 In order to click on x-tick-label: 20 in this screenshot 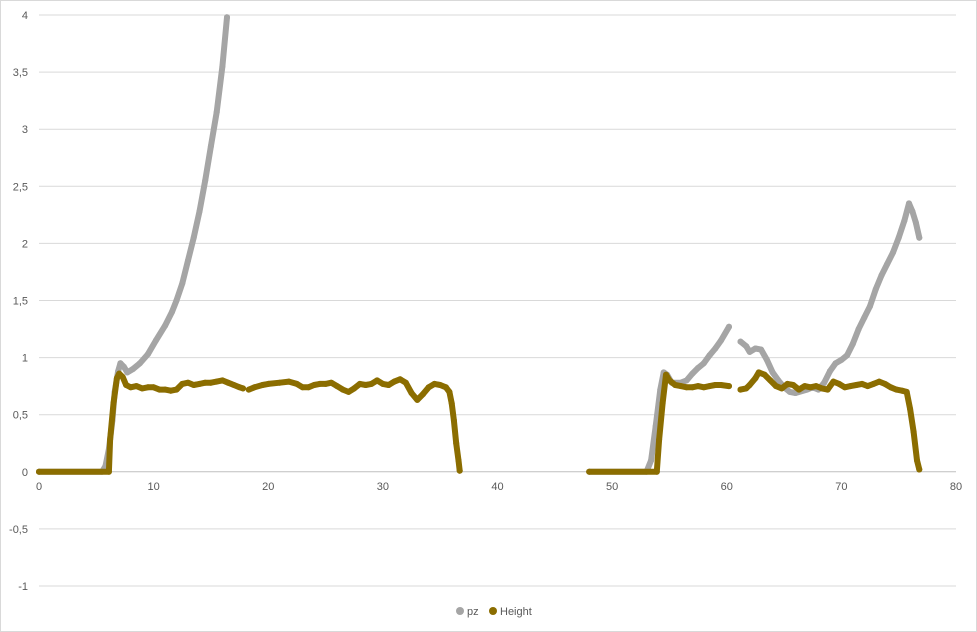, I will do `click(268, 487)`.